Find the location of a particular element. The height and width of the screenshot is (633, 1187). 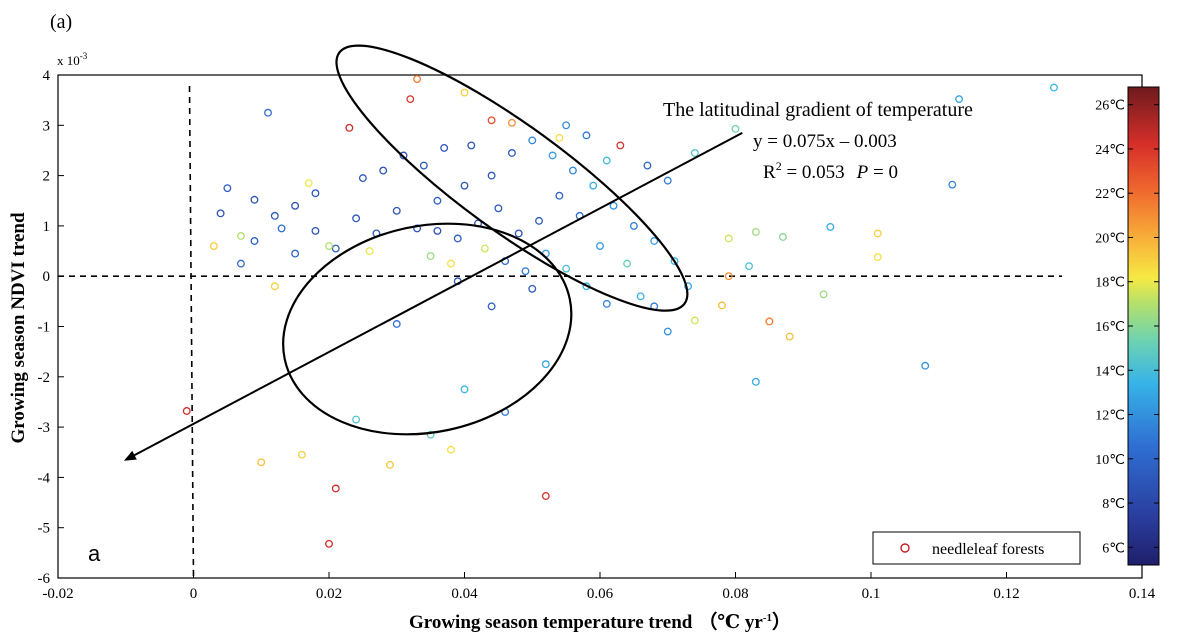

x-axis-label: Growing season temperature trend （℃ yr-1） is located at coordinates (600, 621).